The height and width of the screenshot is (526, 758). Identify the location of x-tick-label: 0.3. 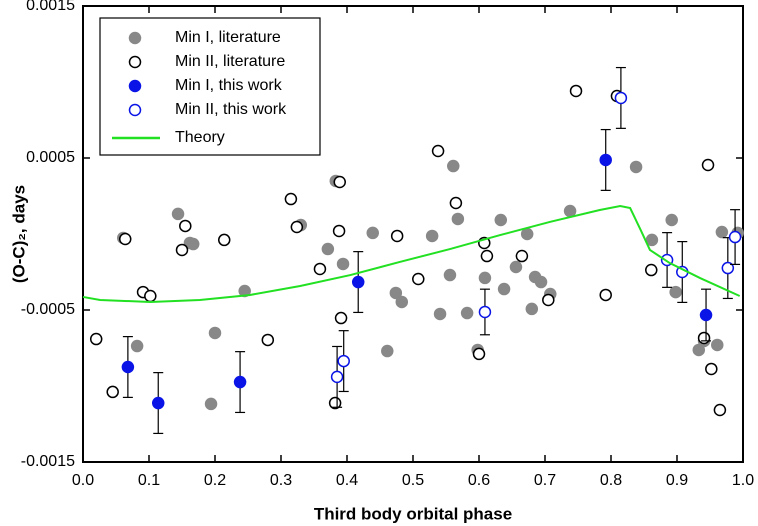
(281, 480).